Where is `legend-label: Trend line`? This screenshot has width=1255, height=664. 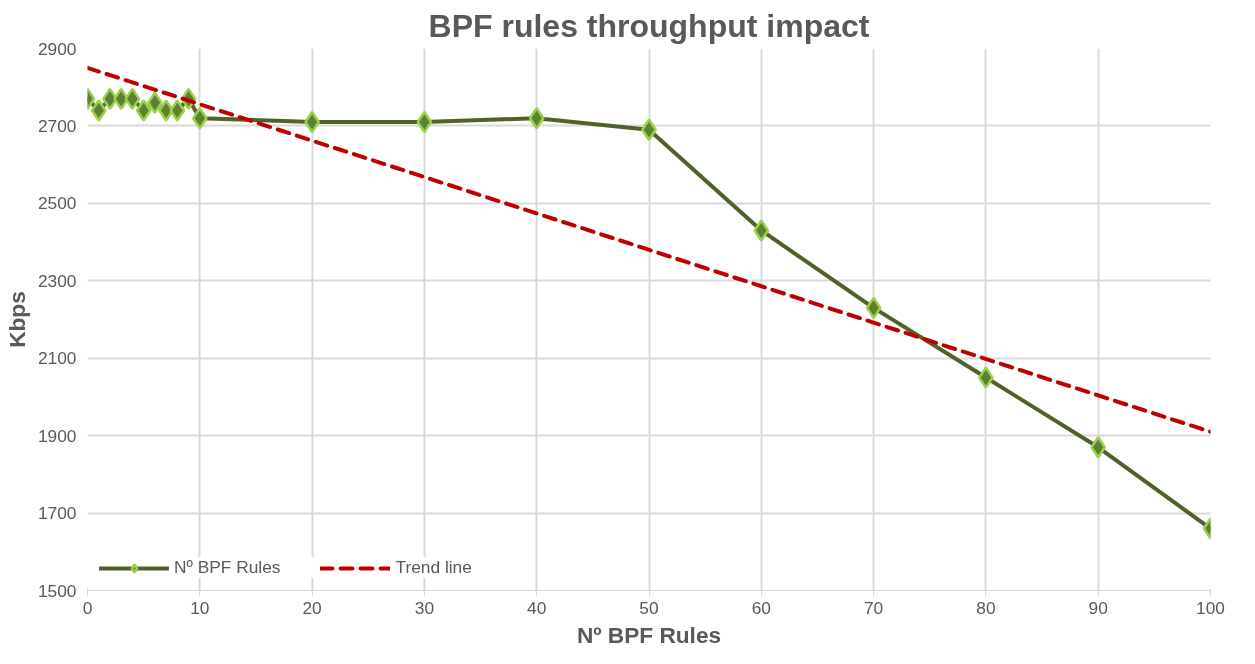
legend-label: Trend line is located at coordinates (433, 567).